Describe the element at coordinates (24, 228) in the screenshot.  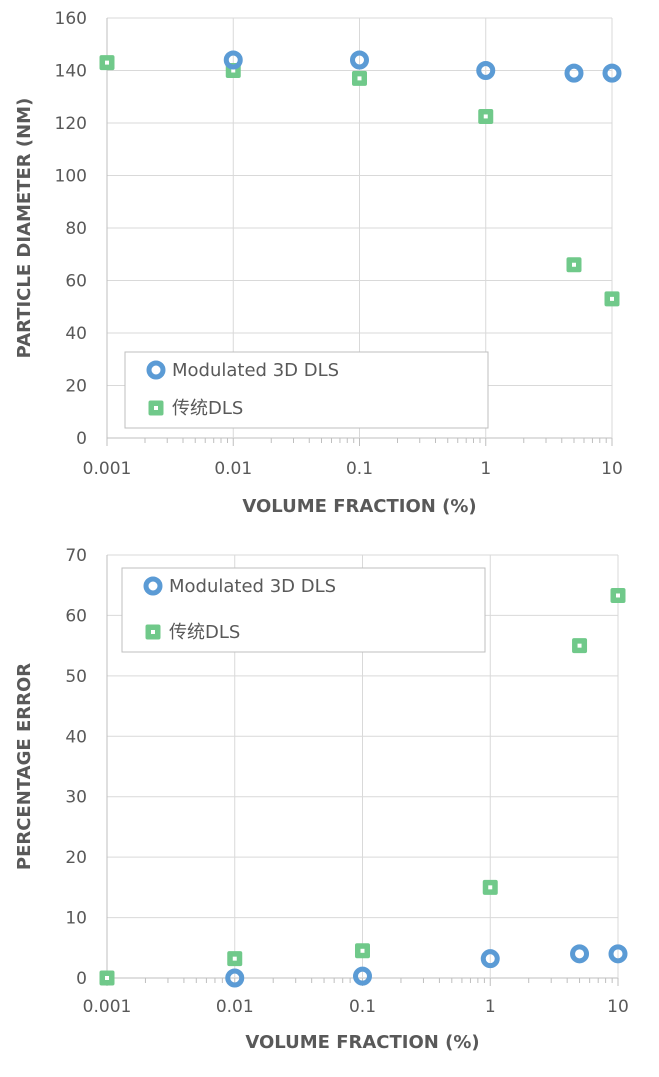
I see `y-axis-label: PARTICLE DIAMETER (NM)` at that location.